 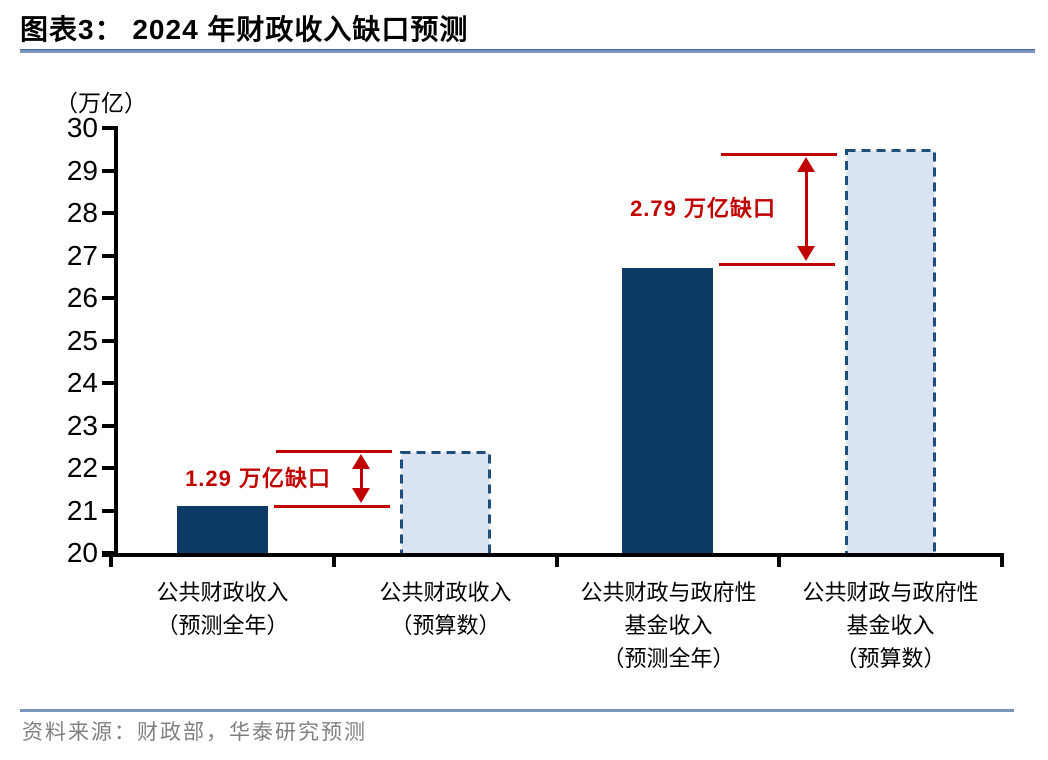 What do you see at coordinates (553, 555) in the screenshot?
I see `x-axis-line` at bounding box center [553, 555].